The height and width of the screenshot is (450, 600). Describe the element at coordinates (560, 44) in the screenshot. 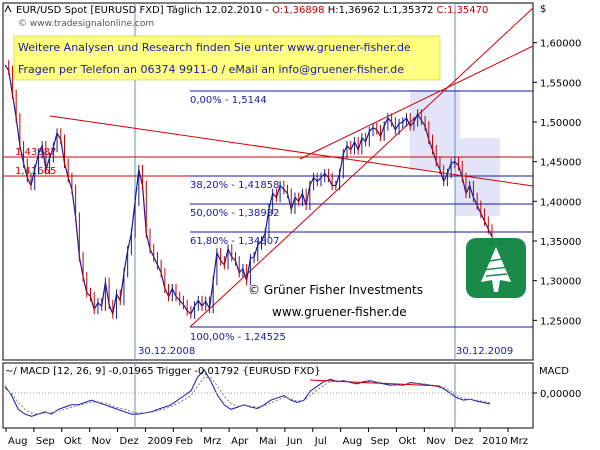

I see `y-tick-label: 1,60000` at that location.